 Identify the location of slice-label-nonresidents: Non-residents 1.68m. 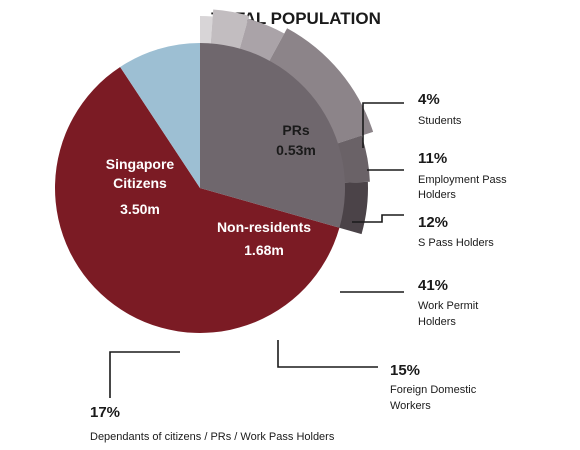
(264, 238).